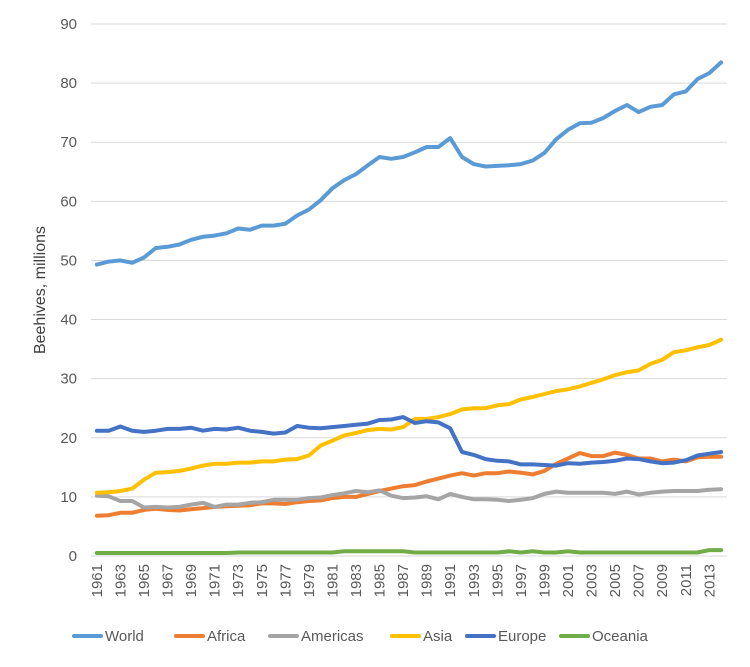 The width and height of the screenshot is (750, 667). I want to click on x-tick-label: 1967, so click(168, 580).